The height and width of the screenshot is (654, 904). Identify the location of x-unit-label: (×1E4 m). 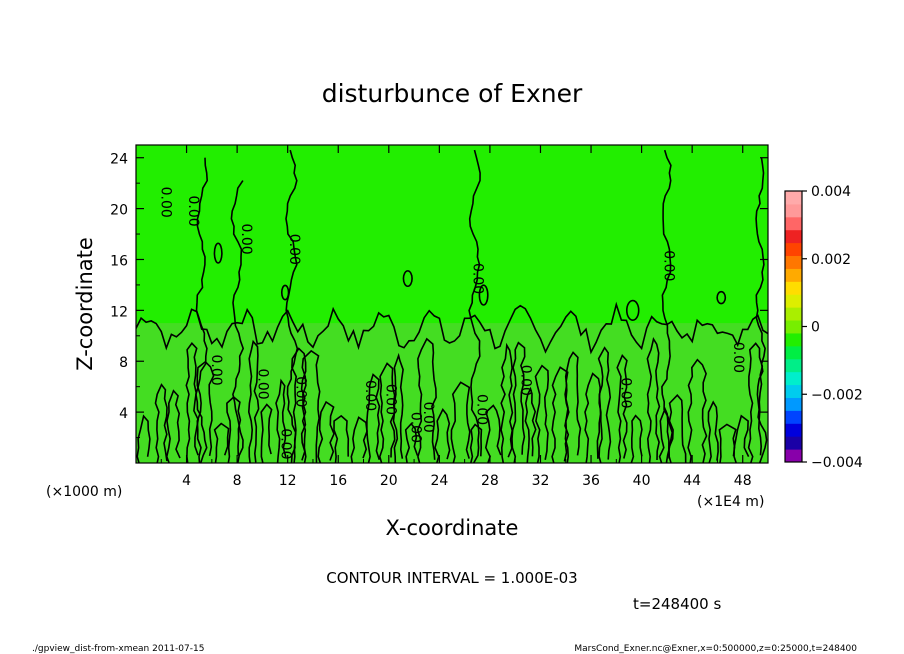
(730, 502).